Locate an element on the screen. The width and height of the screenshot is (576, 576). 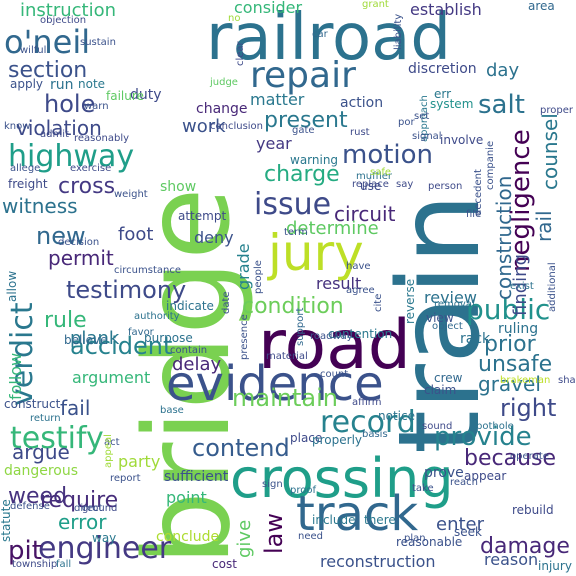
word: wilful is located at coordinates (33, 50).